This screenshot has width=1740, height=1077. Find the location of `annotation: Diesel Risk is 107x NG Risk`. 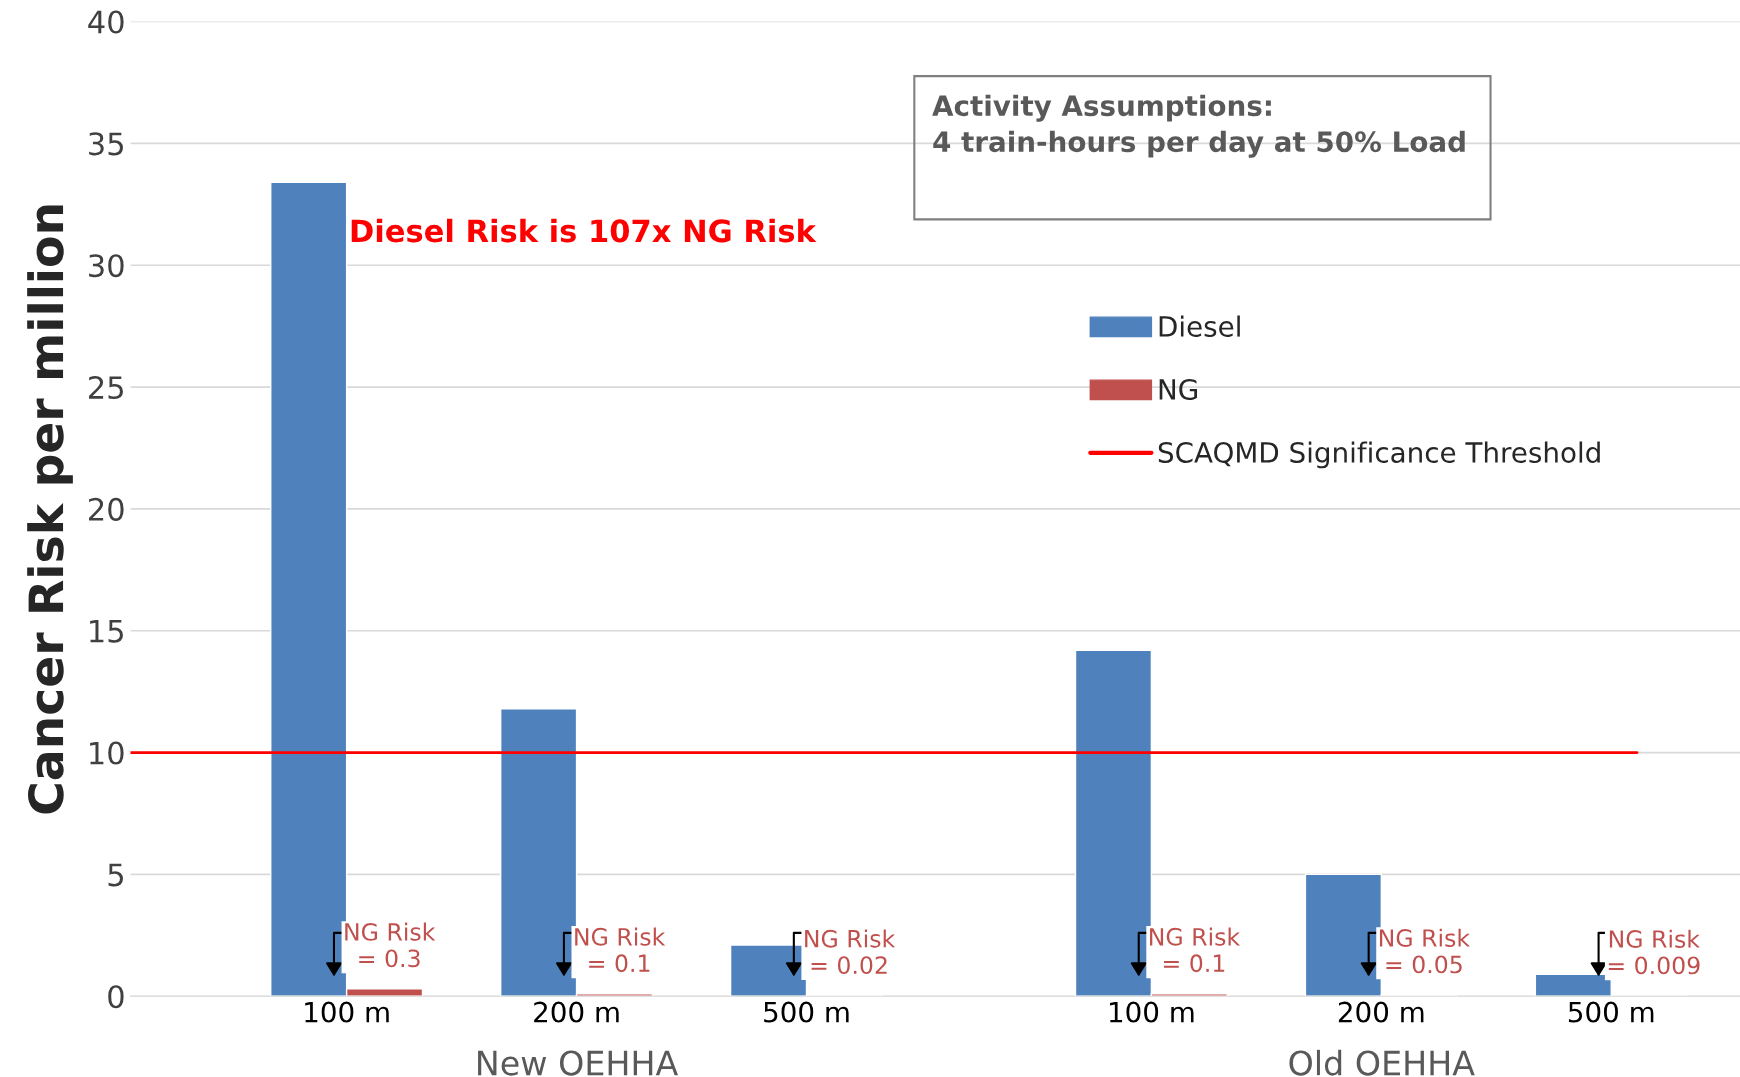

annotation: Diesel Risk is 107x NG Risk is located at coordinates (584, 230).